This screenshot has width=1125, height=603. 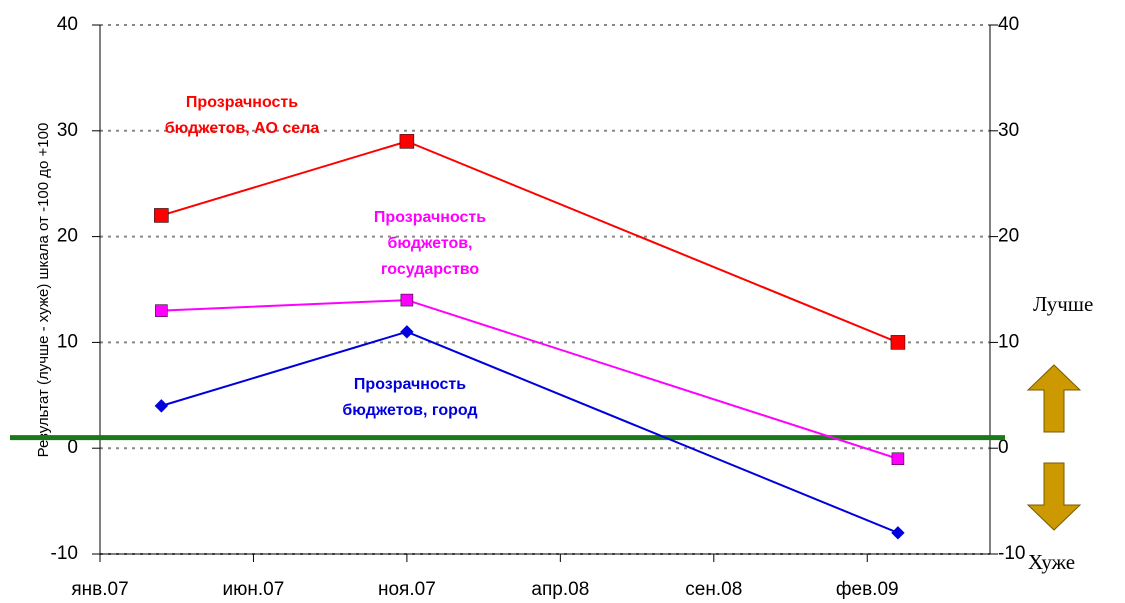 I want to click on series-label: Прозрачность бюджетов, АО села, so click(x=242, y=115).